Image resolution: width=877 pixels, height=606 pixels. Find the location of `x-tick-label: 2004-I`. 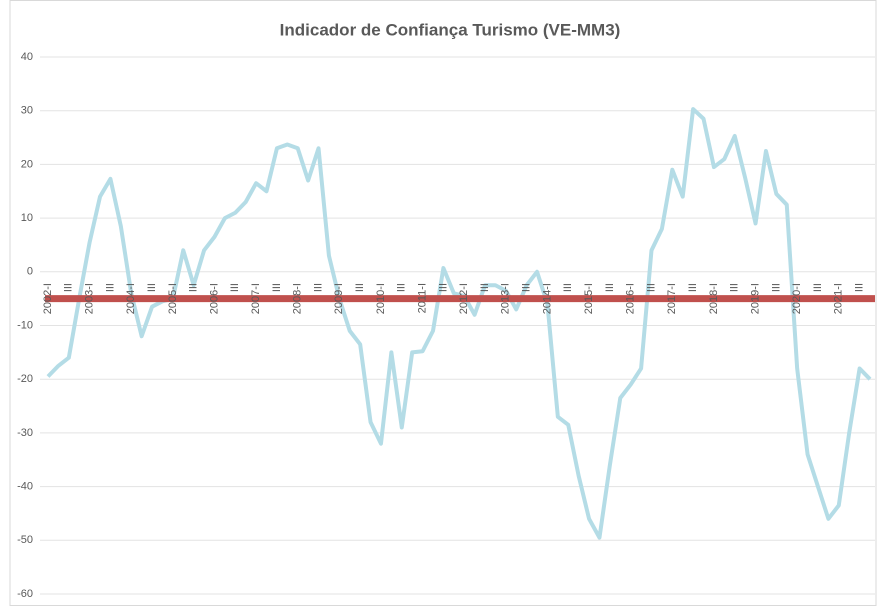

x-tick-label: 2004-I is located at coordinates (131, 298).